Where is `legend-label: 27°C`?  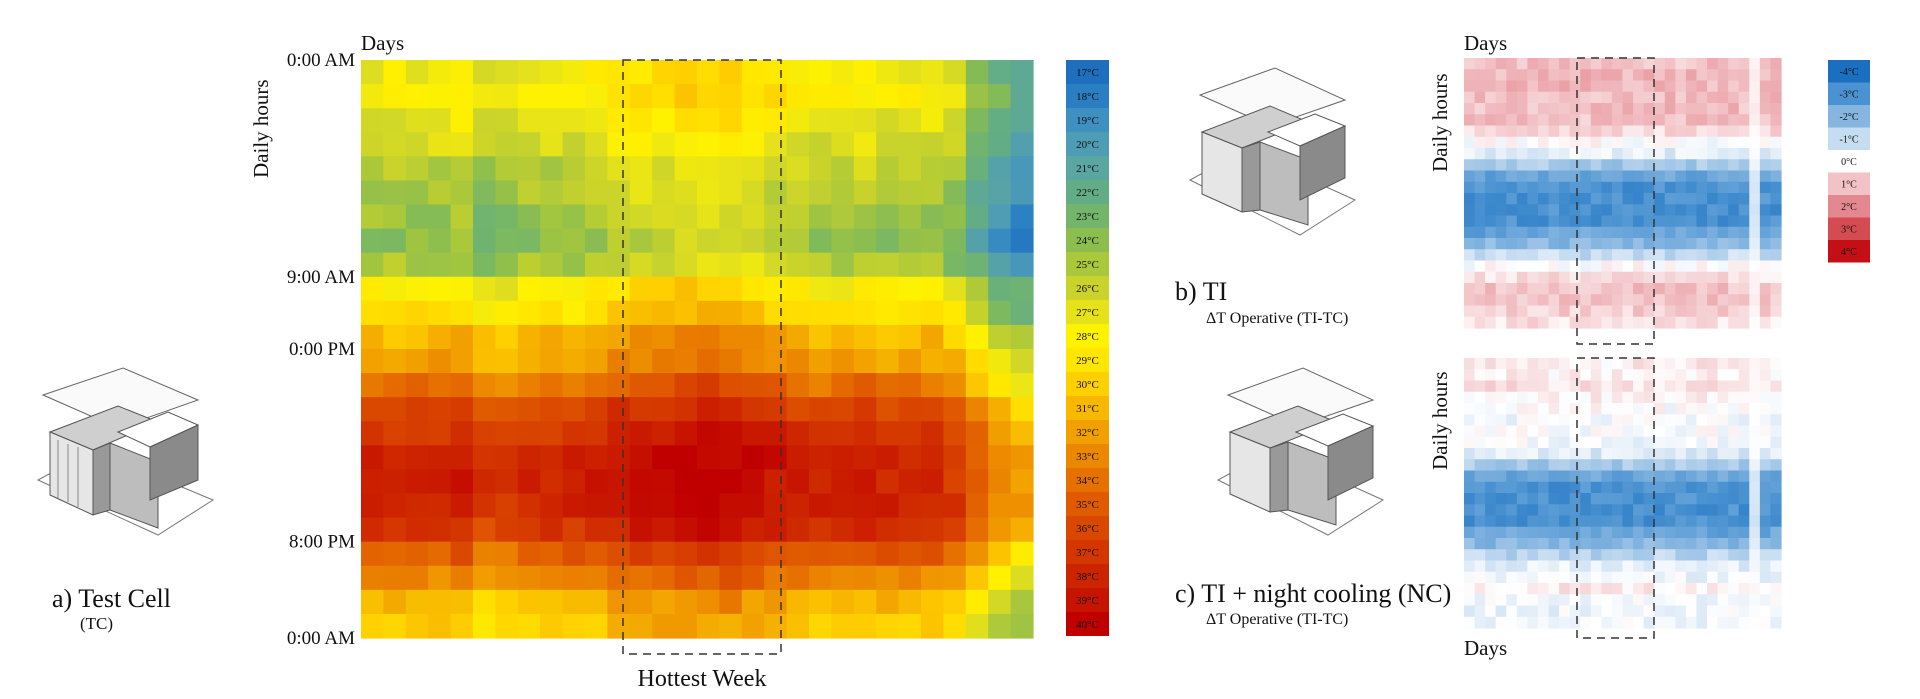
legend-label: 27°C is located at coordinates (1087, 313).